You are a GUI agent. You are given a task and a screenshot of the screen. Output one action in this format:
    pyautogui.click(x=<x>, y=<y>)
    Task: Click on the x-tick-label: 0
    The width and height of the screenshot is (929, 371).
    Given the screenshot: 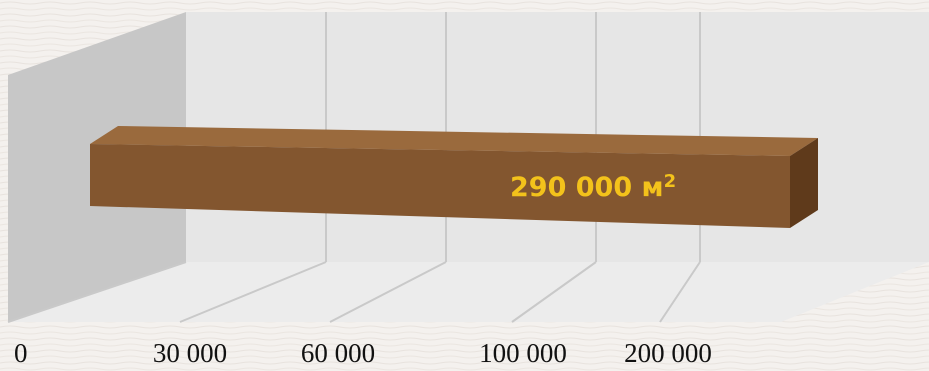 What is the action you would take?
    pyautogui.click(x=21, y=353)
    